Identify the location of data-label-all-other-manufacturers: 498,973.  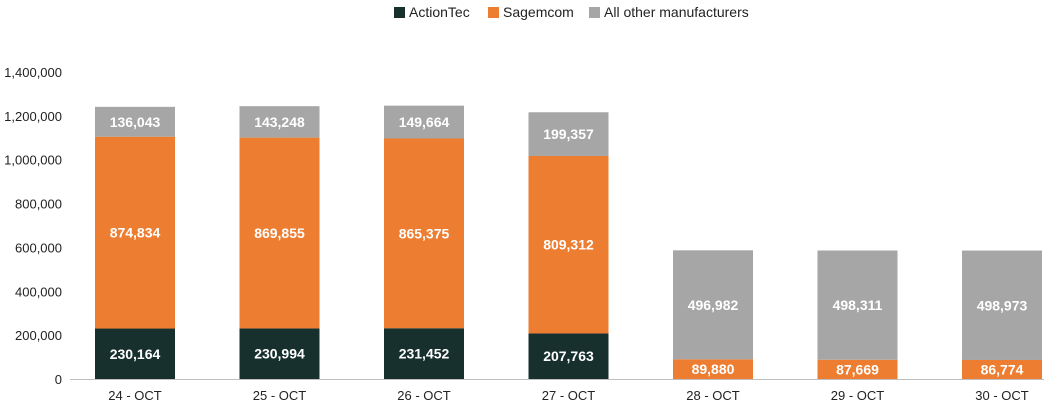
(1002, 305).